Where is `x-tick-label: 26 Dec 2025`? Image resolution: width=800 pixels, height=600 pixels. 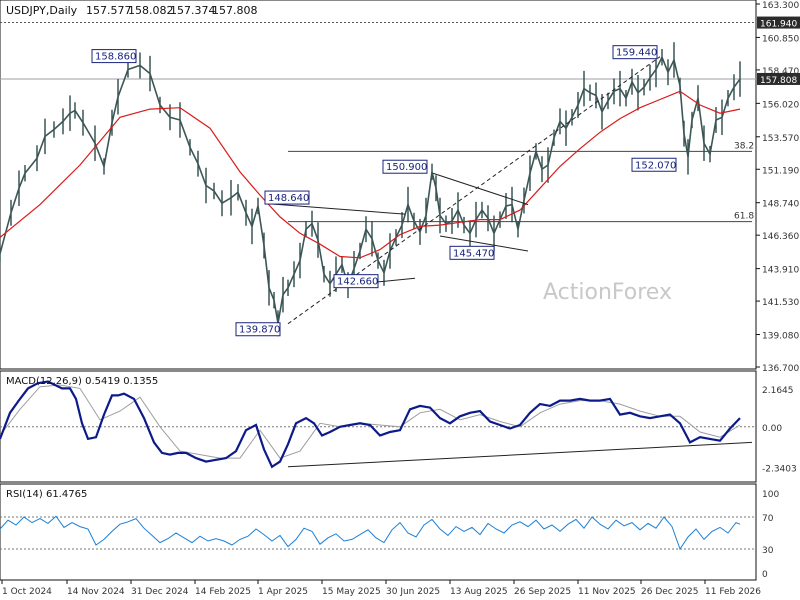 x-tick-label: 26 Dec 2025 is located at coordinates (670, 592).